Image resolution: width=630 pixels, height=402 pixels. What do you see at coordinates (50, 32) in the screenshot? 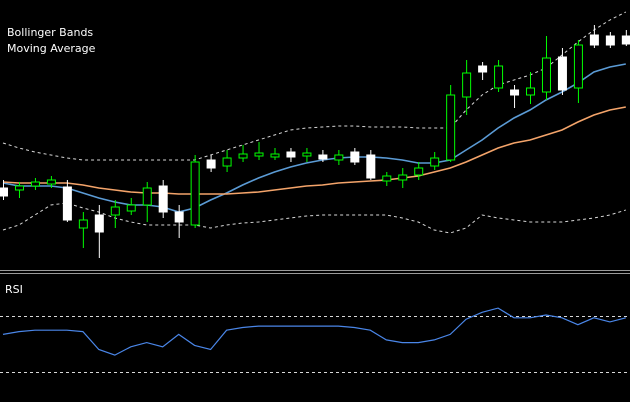
I see `indicator-label: Bollinger Bands` at bounding box center [50, 32].